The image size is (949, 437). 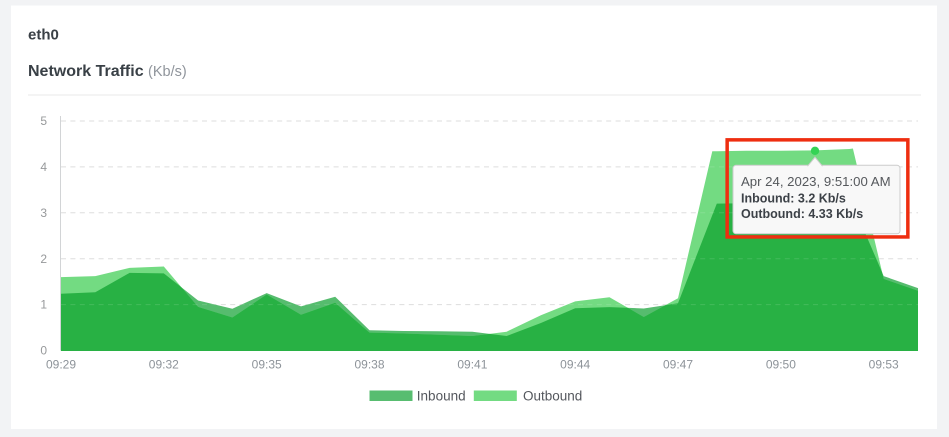 What do you see at coordinates (43, 351) in the screenshot?
I see `svg-text: 0` at bounding box center [43, 351].